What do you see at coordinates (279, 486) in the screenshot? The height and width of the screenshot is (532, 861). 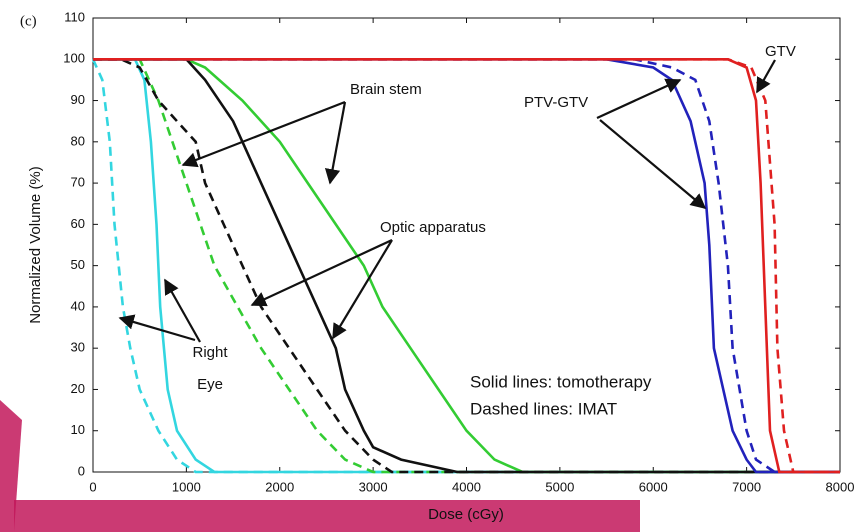 I see `x-tick-label: 2000` at bounding box center [279, 486].